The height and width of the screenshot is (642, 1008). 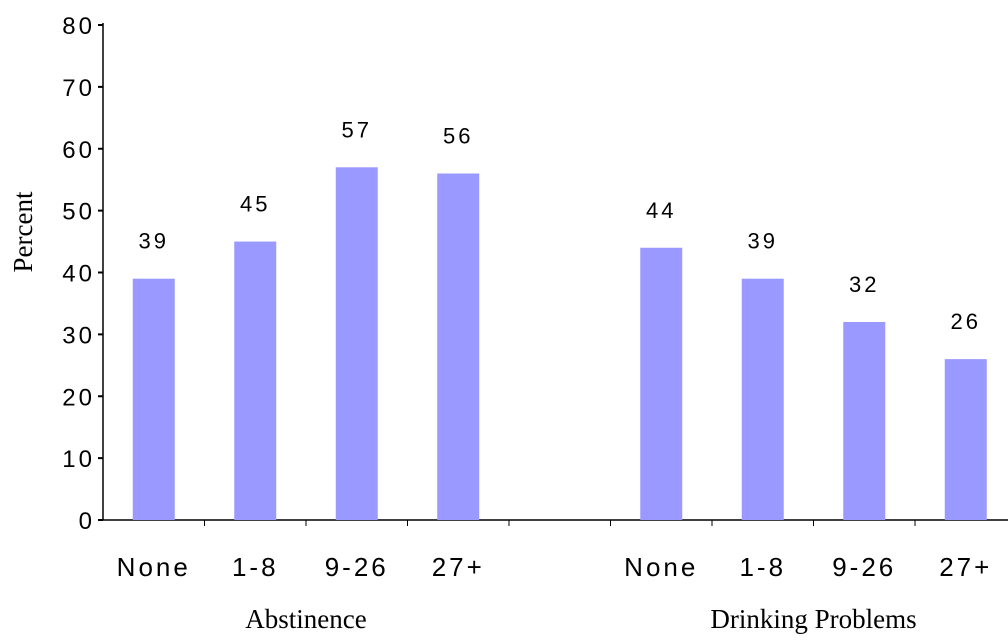 I want to click on y-tick-label: 70, so click(x=78, y=88).